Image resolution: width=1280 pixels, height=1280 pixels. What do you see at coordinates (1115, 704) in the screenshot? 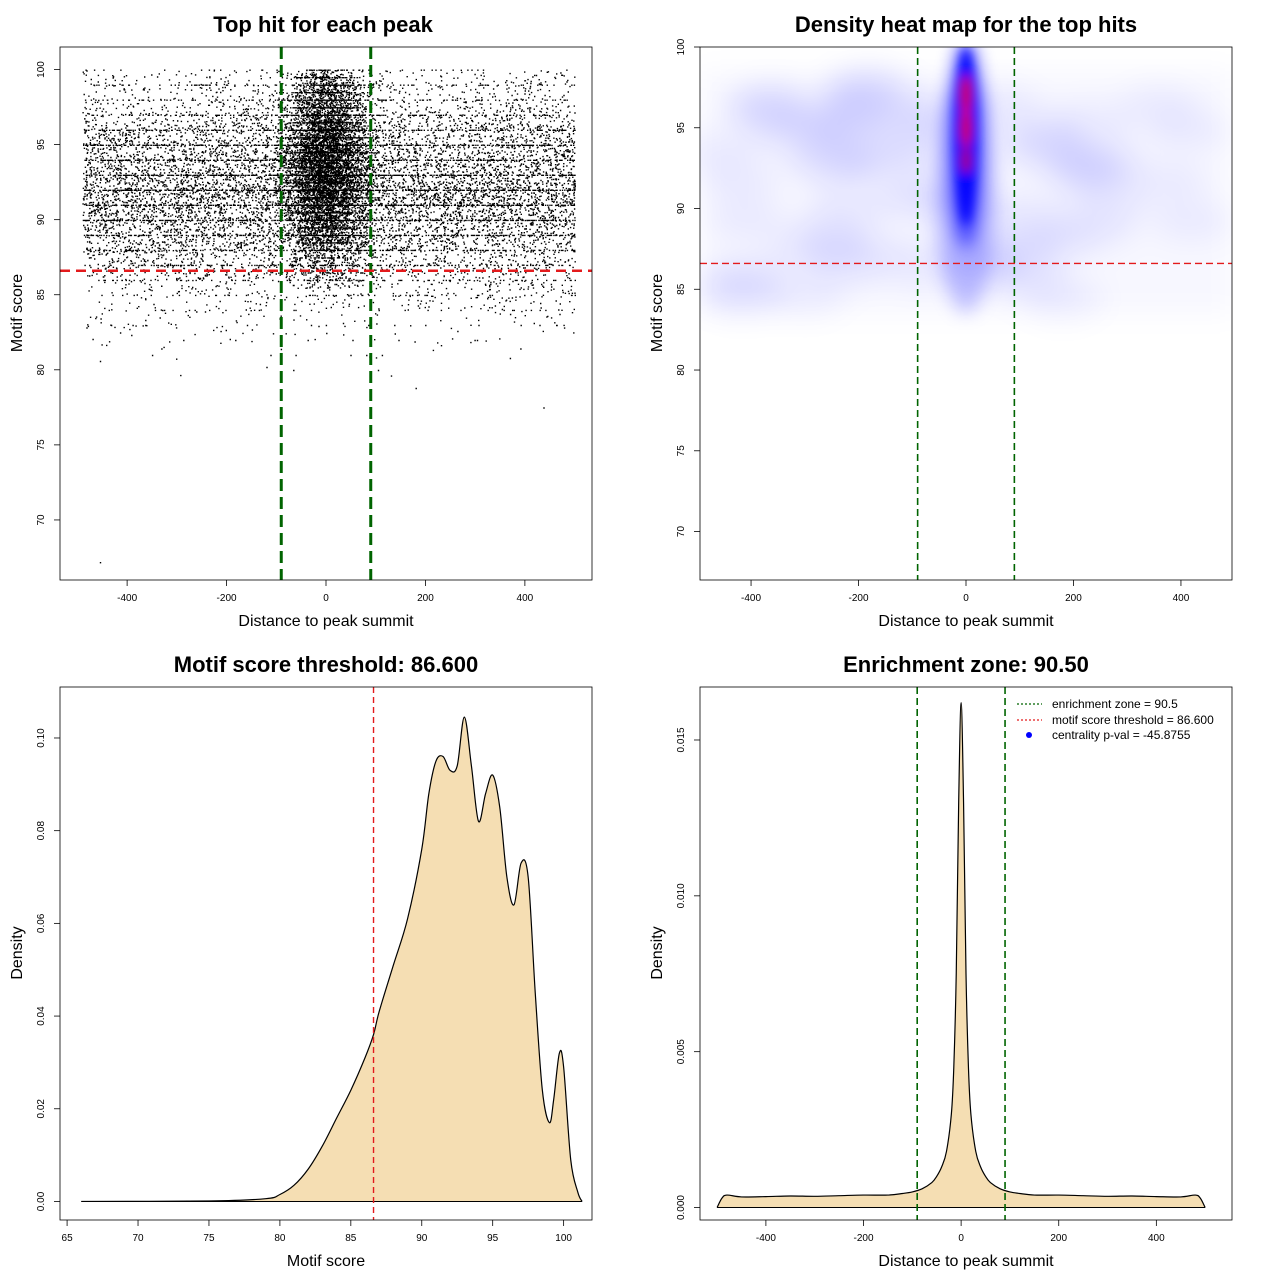
I see `legend-enrichment-zone-label: enrichment zone = 90.5` at bounding box center [1115, 704].